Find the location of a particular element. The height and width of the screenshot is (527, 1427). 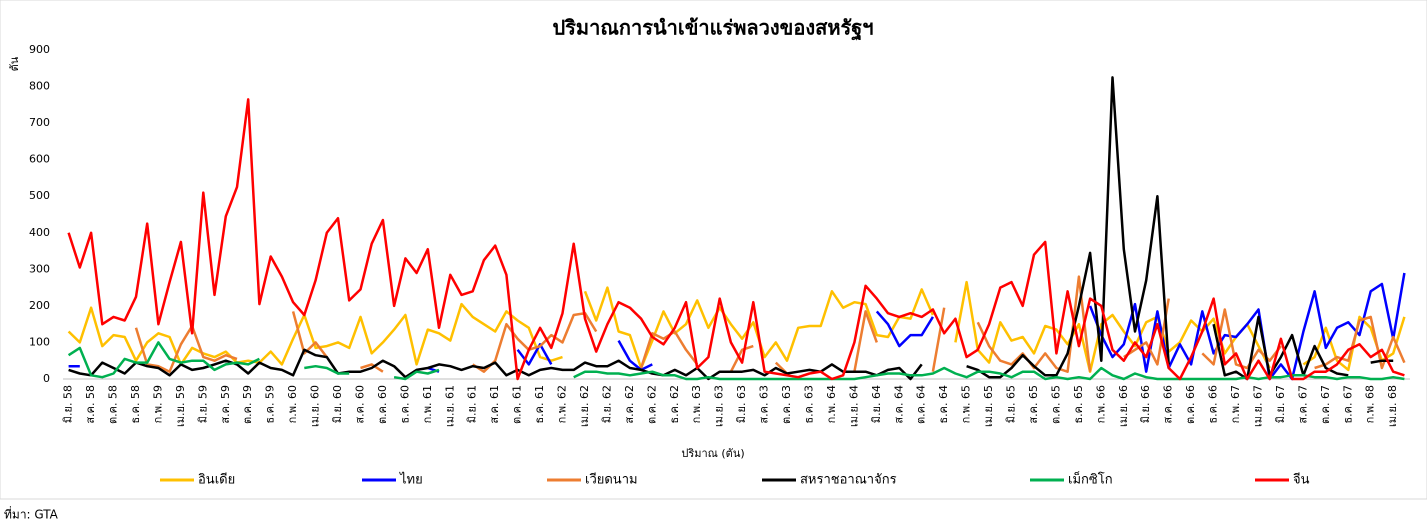

y-tick-label: 100 is located at coordinates (39, 341).